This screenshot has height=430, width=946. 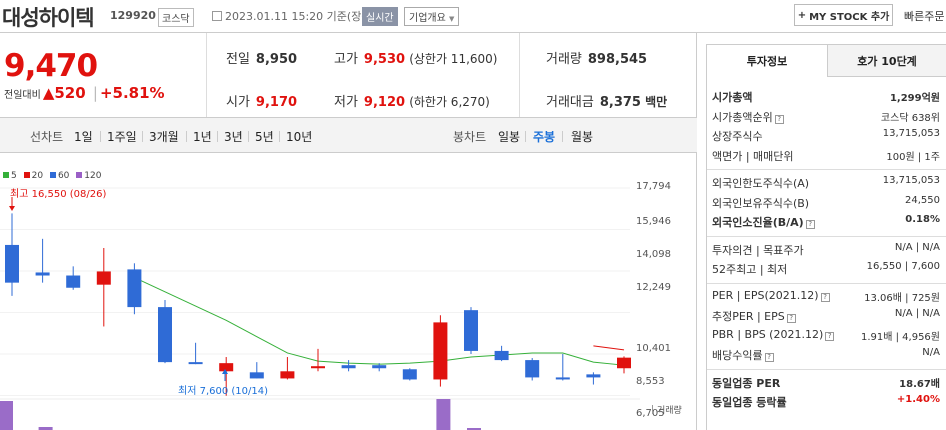 What do you see at coordinates (379, 321) in the screenshot?
I see `ma5-line` at bounding box center [379, 321].